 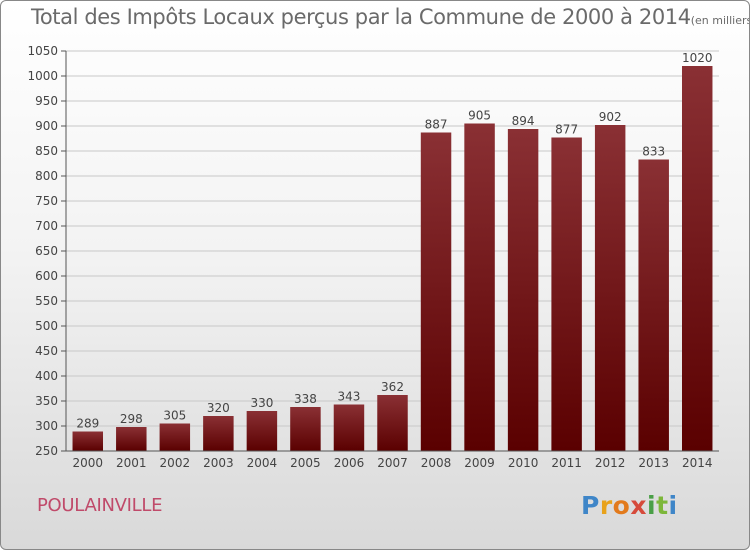 I want to click on logo-letter: x, so click(x=638, y=505).